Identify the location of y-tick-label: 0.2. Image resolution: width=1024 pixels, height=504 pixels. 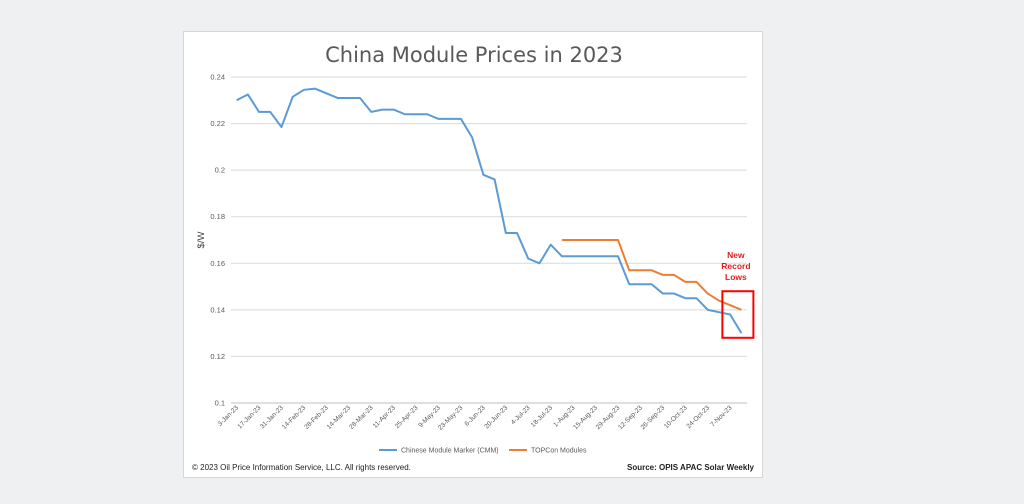
(220, 170).